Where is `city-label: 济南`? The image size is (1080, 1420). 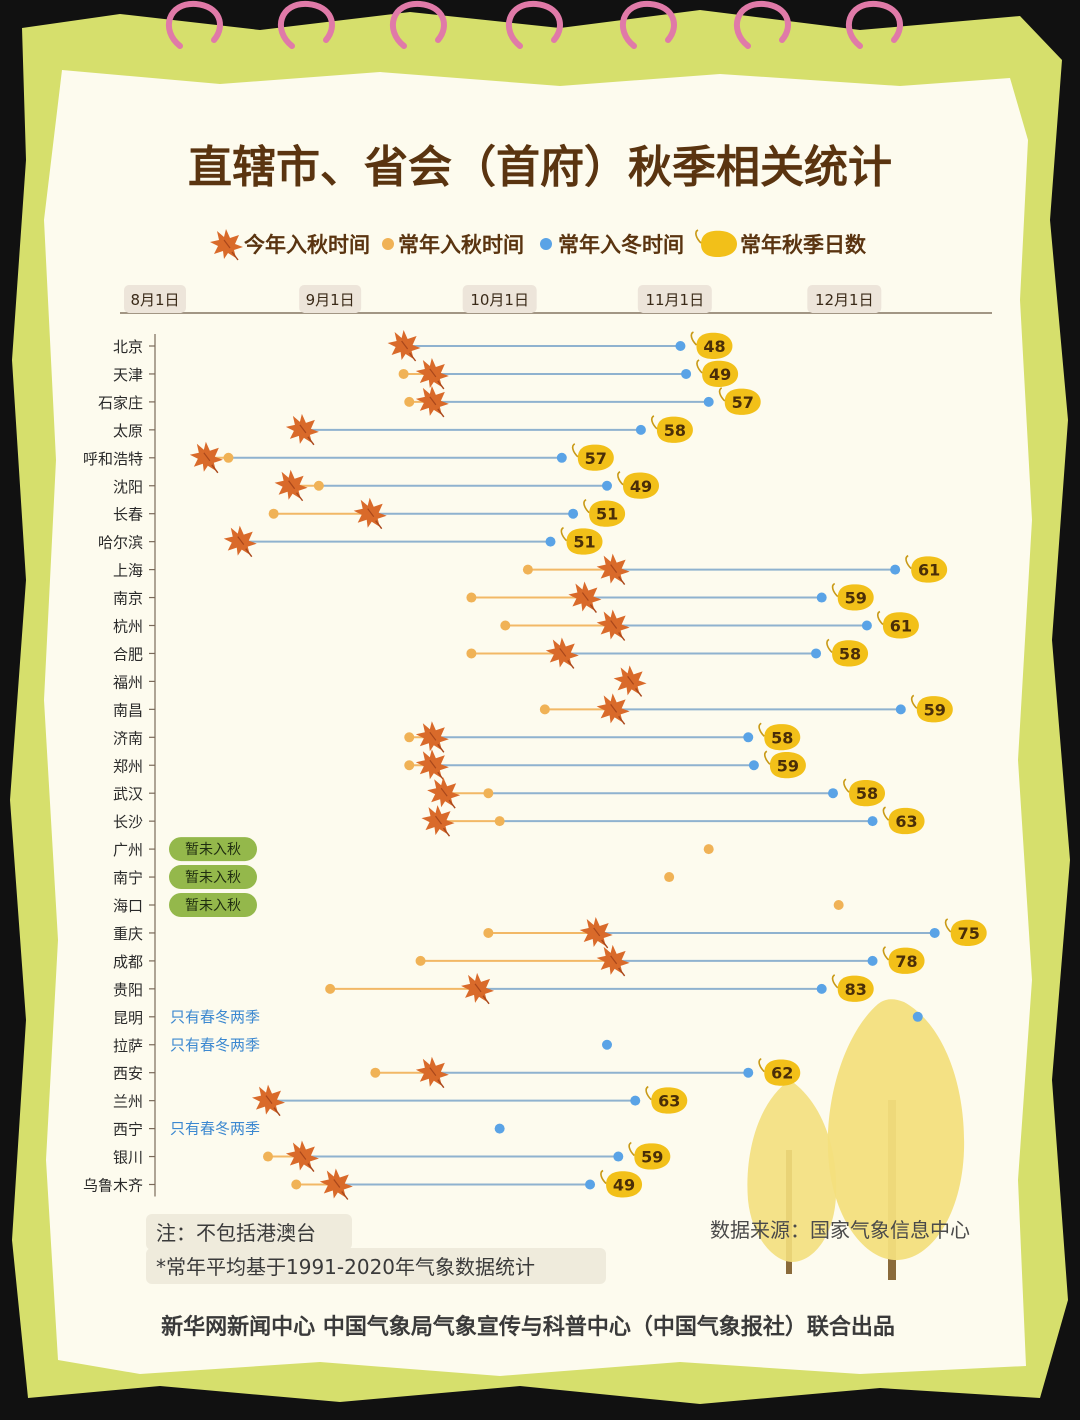
city-label: 济南 is located at coordinates (128, 738).